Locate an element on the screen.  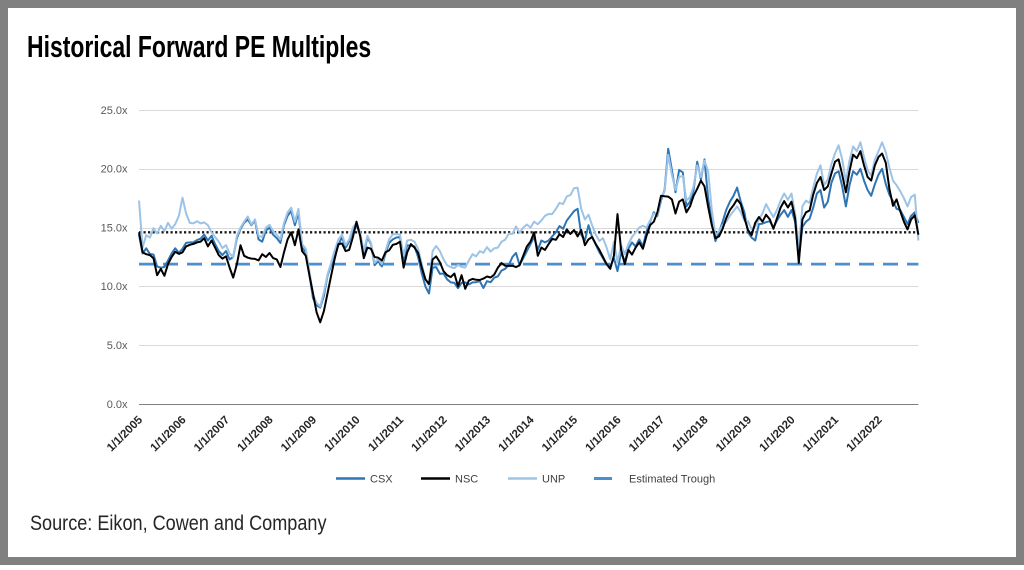
svg-text: Estimated Trough is located at coordinates (672, 480).